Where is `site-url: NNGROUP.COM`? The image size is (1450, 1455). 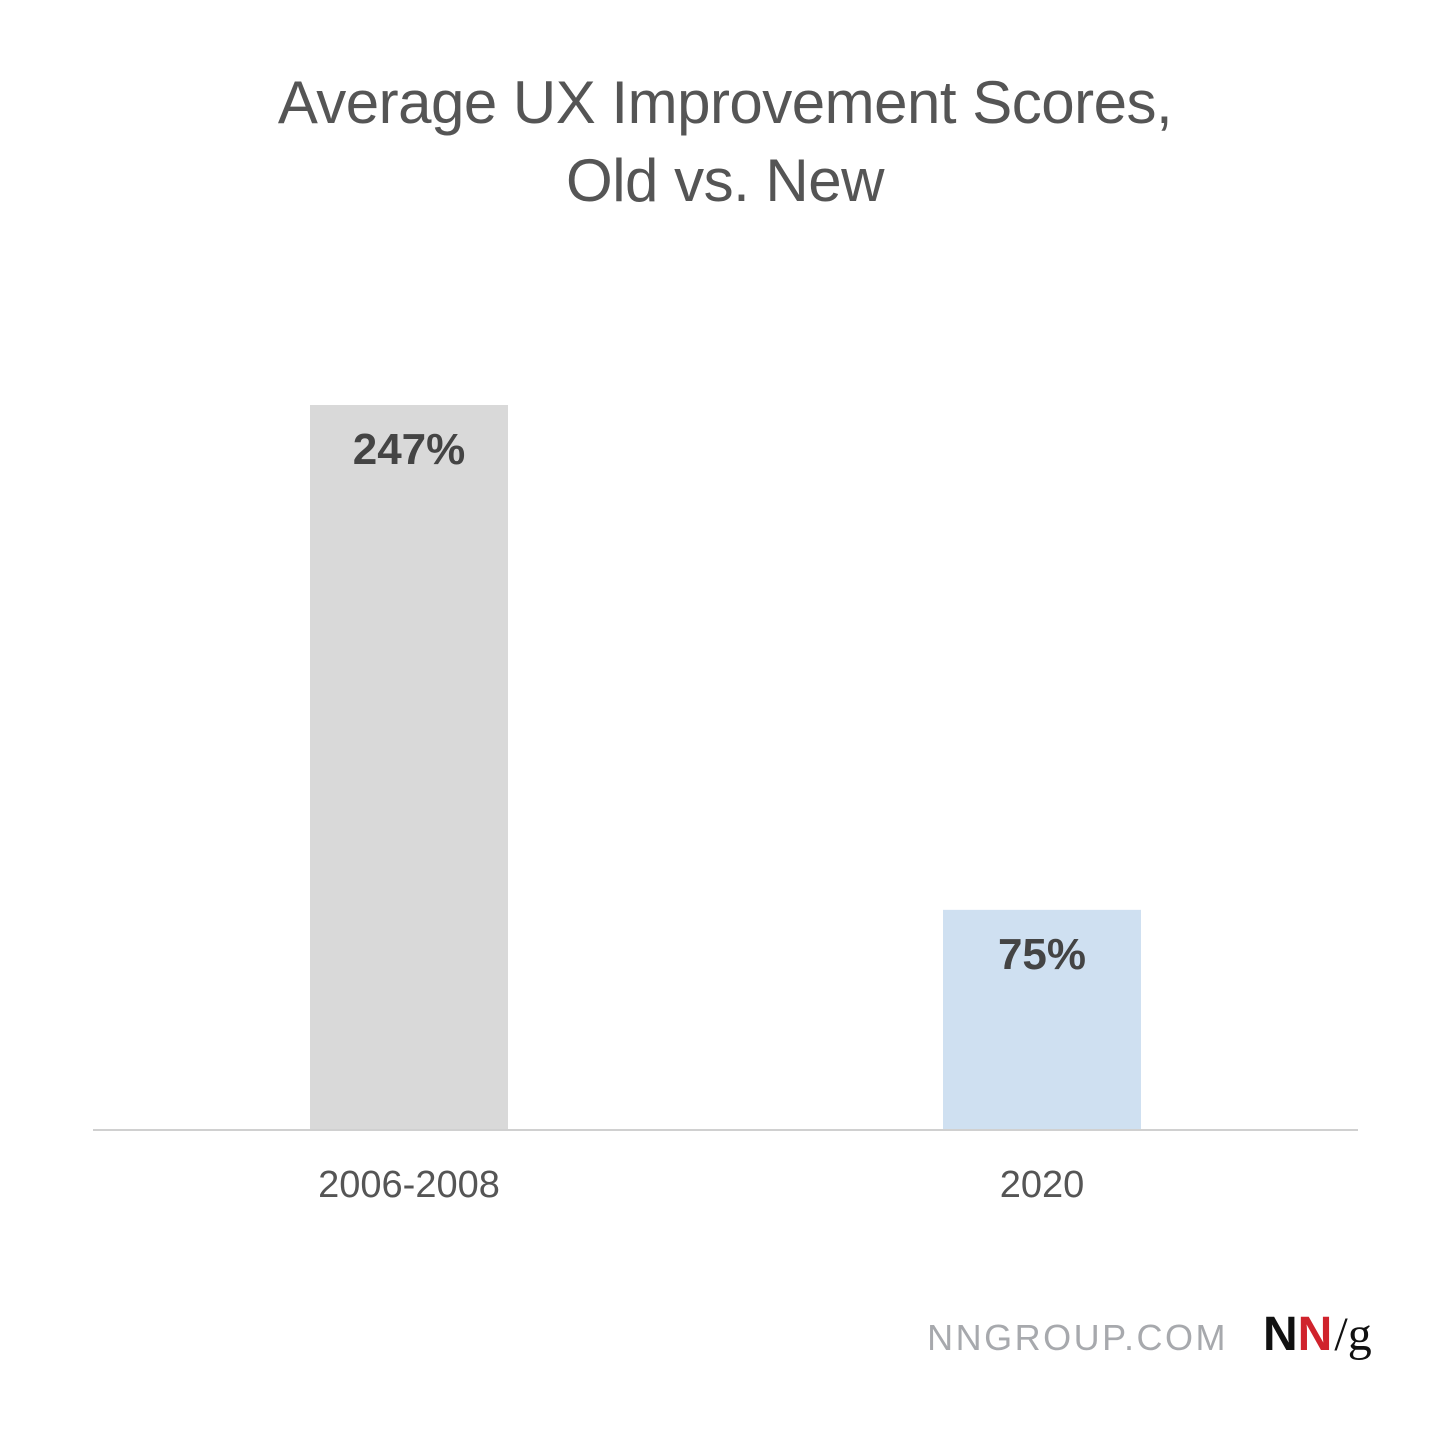 site-url: NNGROUP.COM is located at coordinates (1077, 1337).